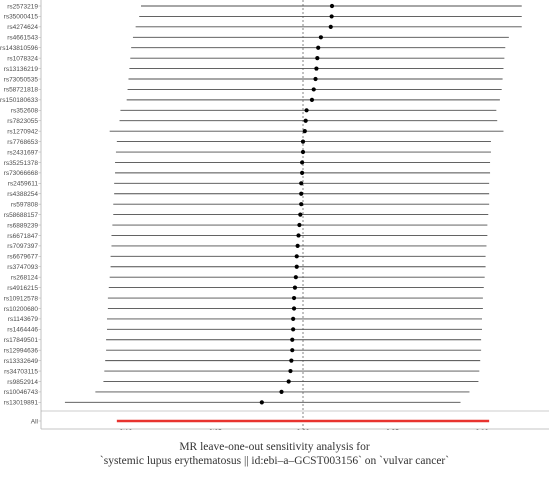  Describe the element at coordinates (24, 204) in the screenshot. I see `snp-label: rs597808` at that location.